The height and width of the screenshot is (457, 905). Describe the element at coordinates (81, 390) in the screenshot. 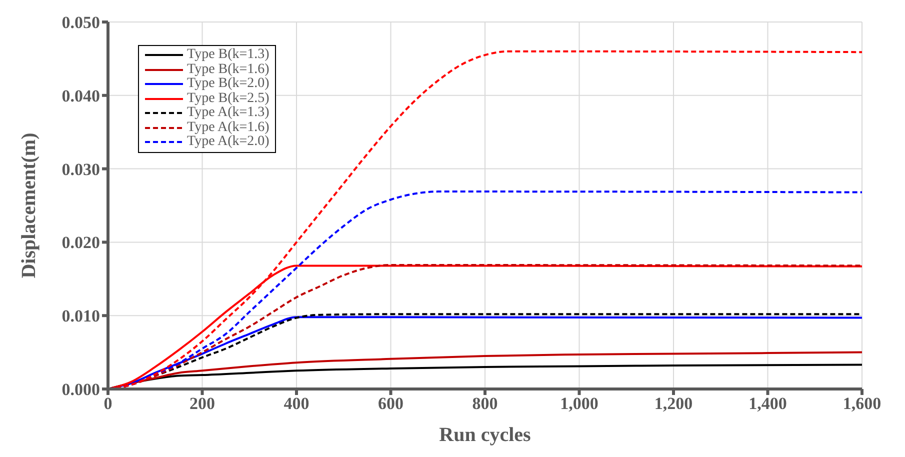

I see `y-tick-label: 0.000` at that location.